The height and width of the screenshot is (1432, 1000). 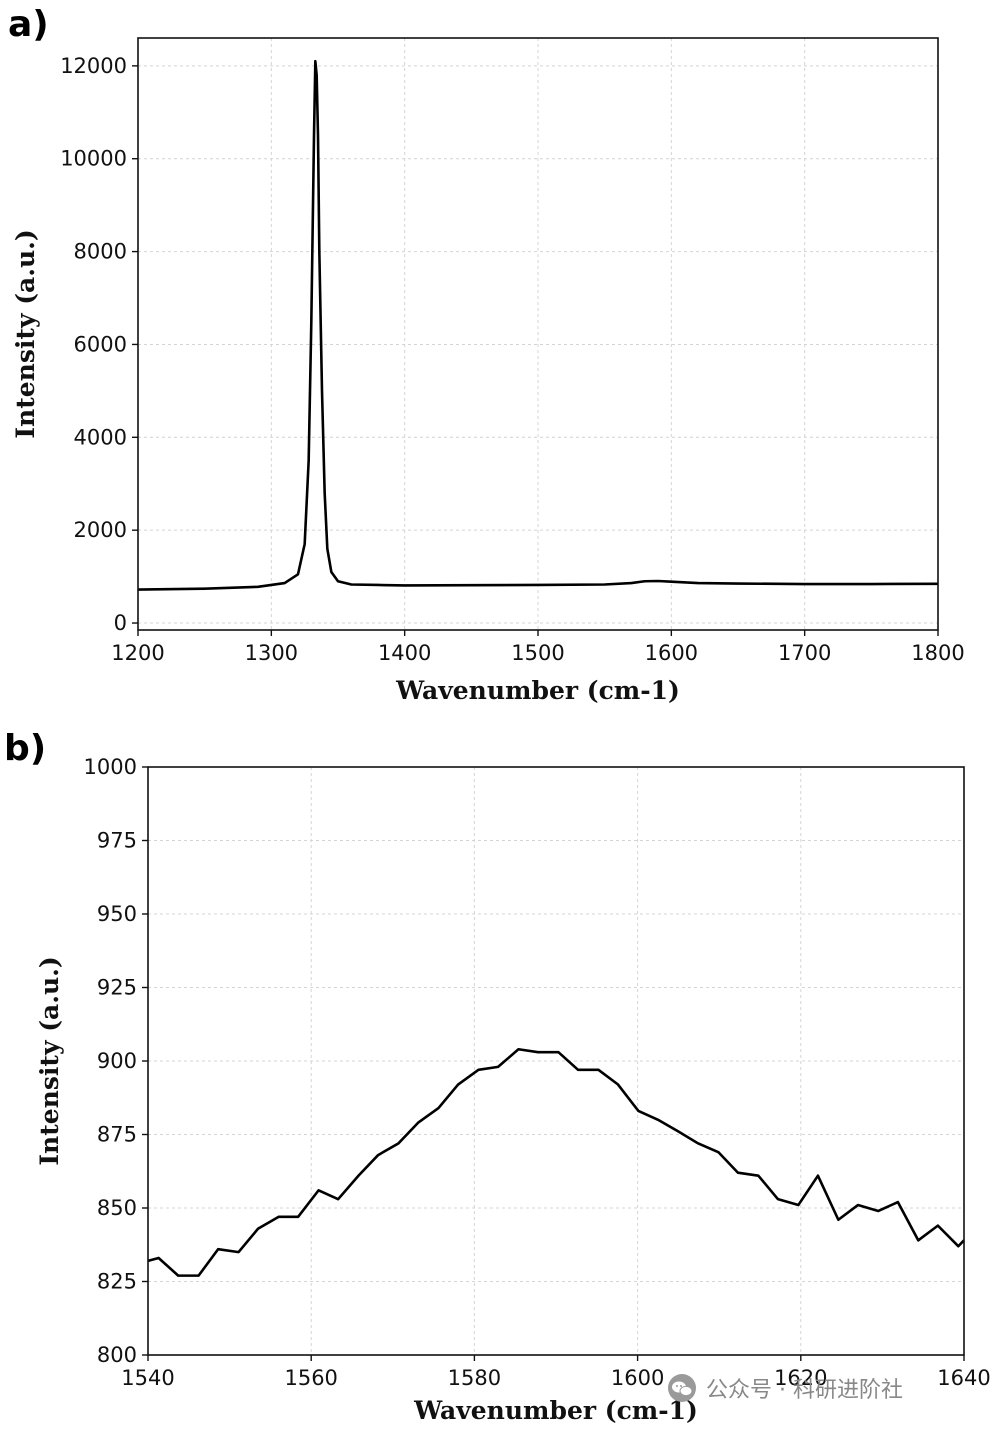 What do you see at coordinates (117, 988) in the screenshot?
I see `b-y-tick-label: 925` at bounding box center [117, 988].